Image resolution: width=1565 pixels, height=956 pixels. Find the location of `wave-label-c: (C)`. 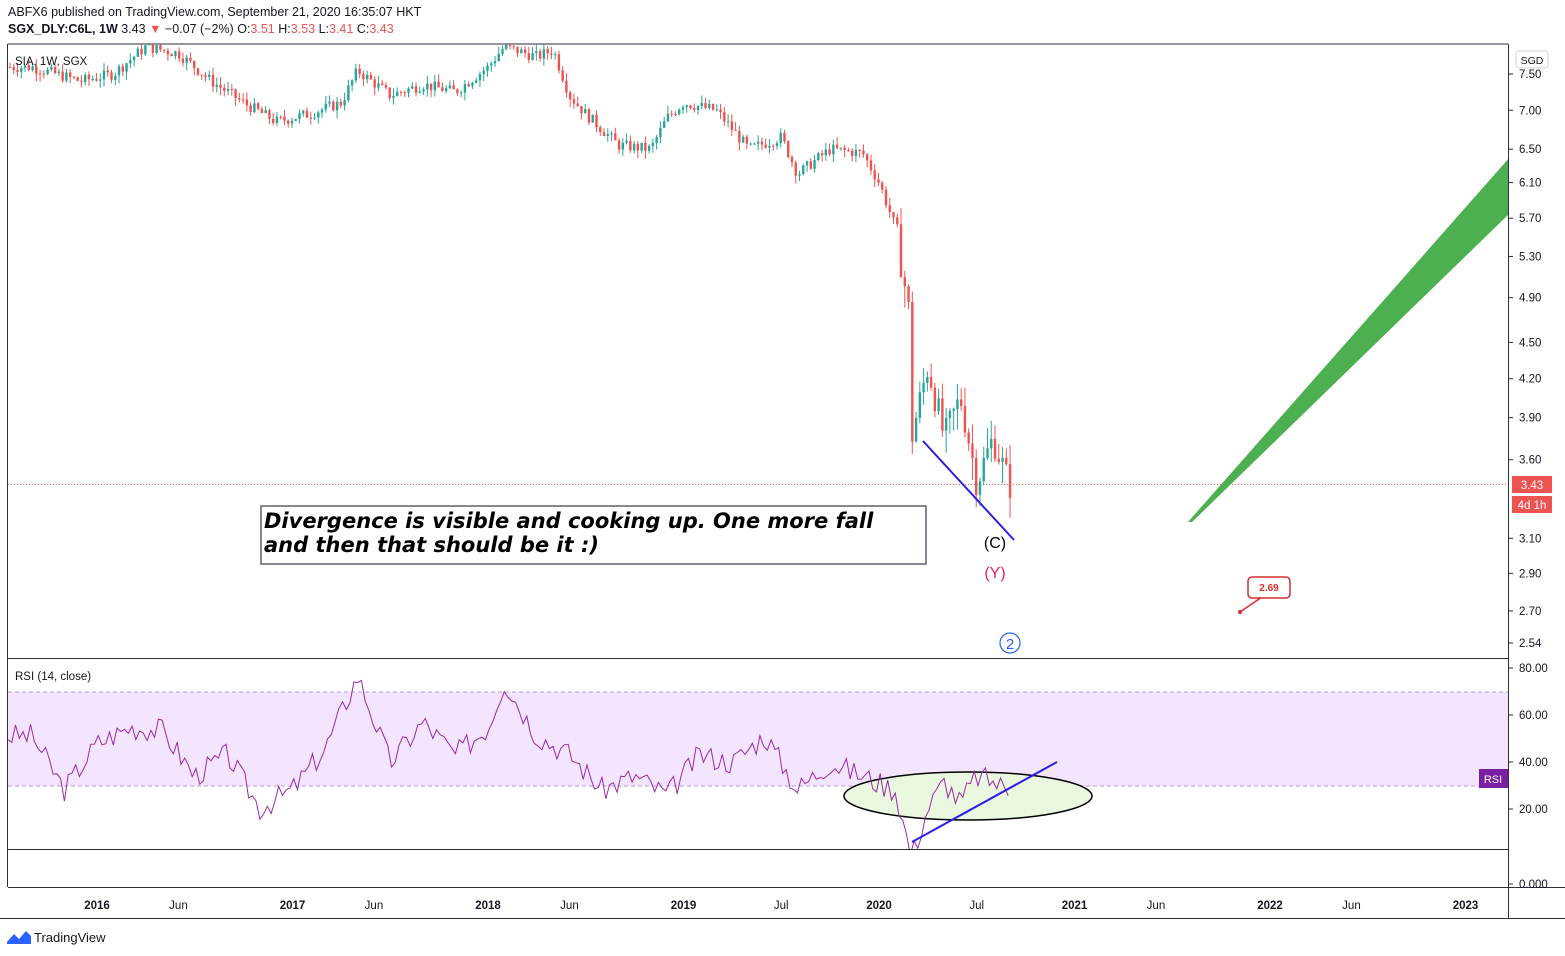

wave-label-c: (C) is located at coordinates (995, 543).